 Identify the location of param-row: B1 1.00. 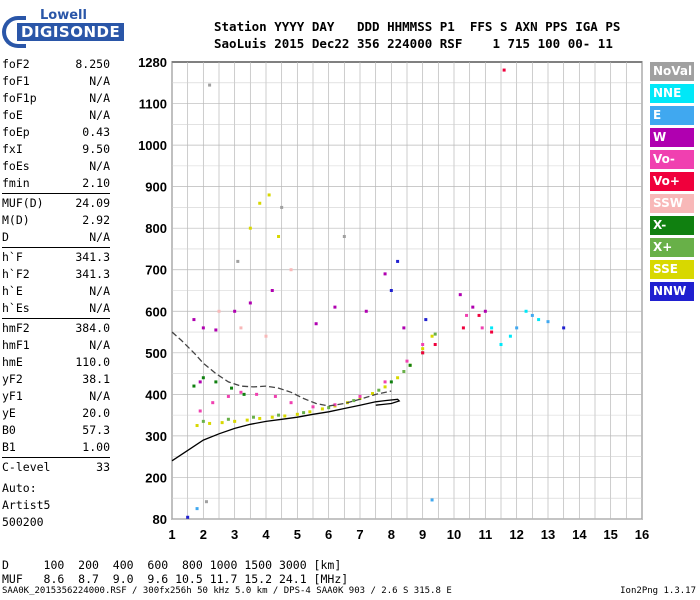
(56, 447).